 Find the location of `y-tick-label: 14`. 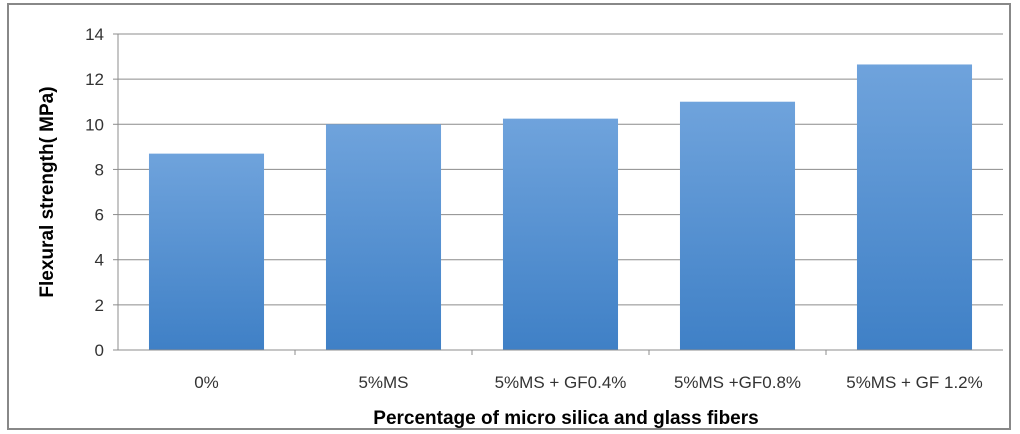

y-tick-label: 14 is located at coordinates (94, 34).